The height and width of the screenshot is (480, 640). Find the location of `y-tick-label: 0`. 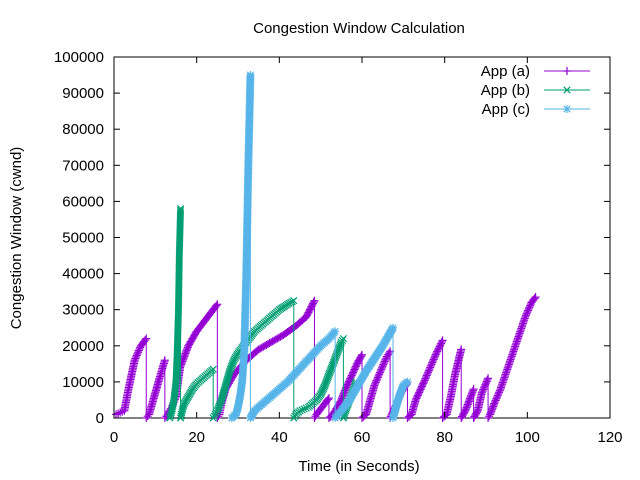

y-tick-label: 0 is located at coordinates (100, 418).